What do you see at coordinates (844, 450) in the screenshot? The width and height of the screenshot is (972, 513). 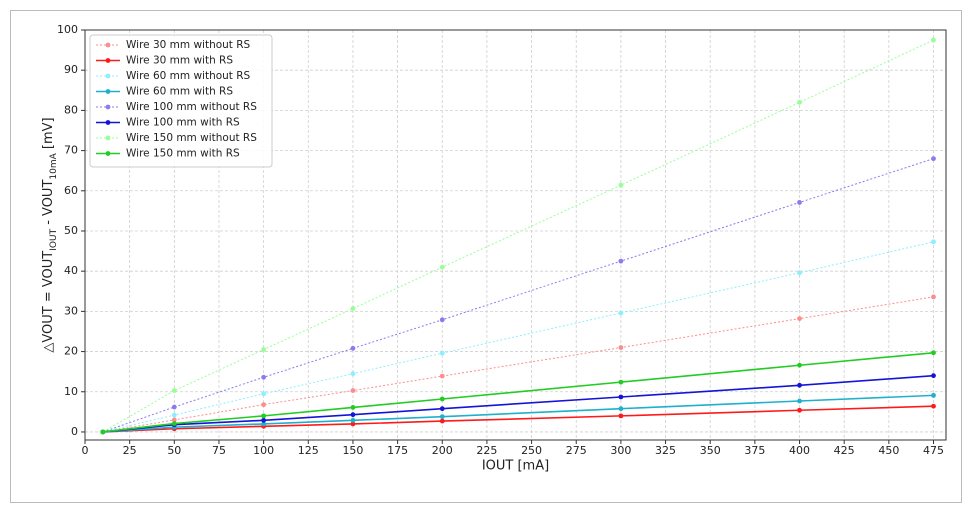 I see `x-tick-label: 425` at bounding box center [844, 450].